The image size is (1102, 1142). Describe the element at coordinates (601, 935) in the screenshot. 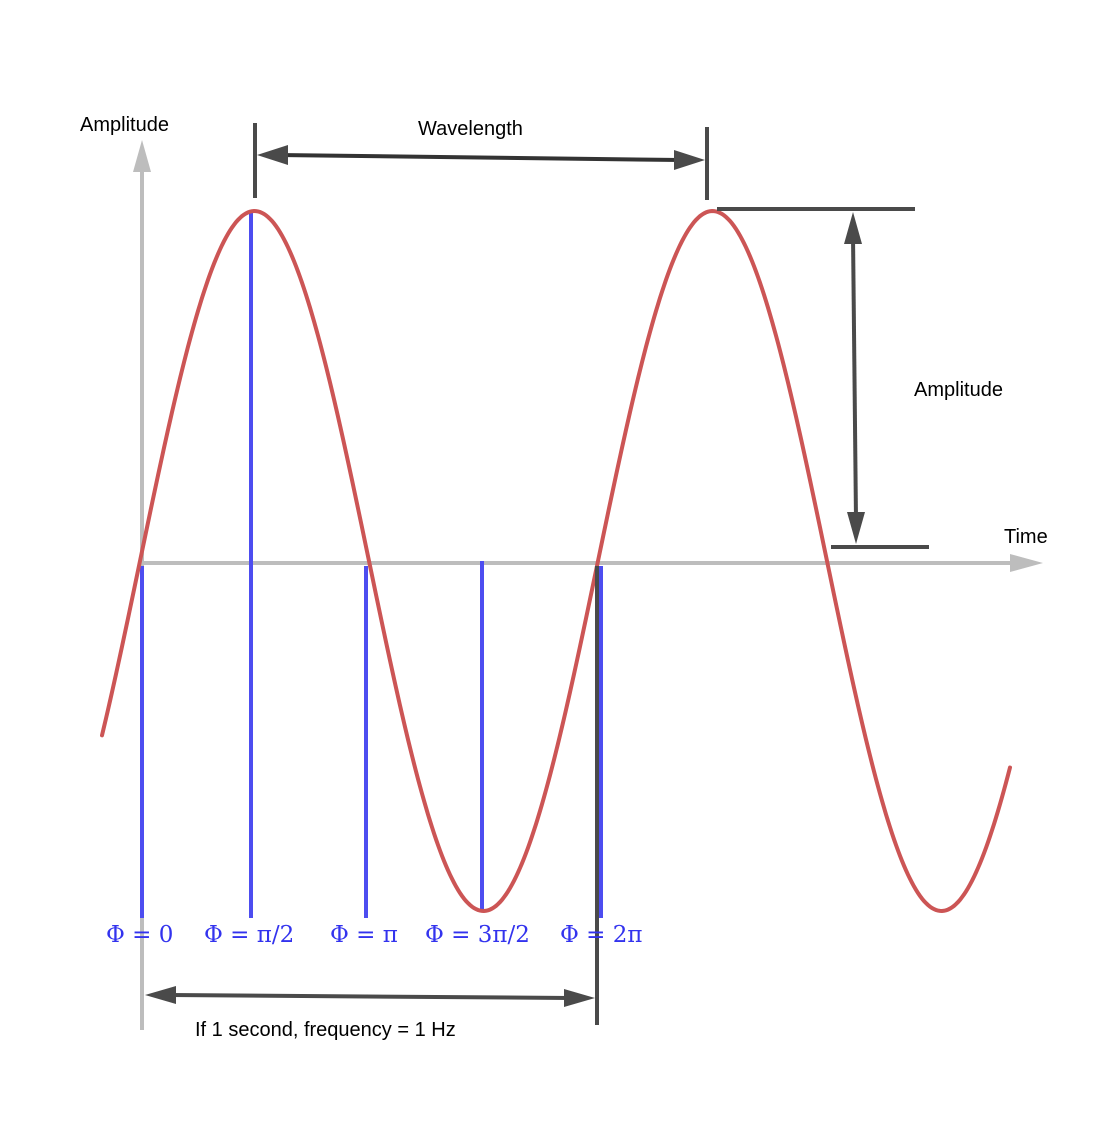

I see `phase-label-two-pi: Φ = 2π` at that location.